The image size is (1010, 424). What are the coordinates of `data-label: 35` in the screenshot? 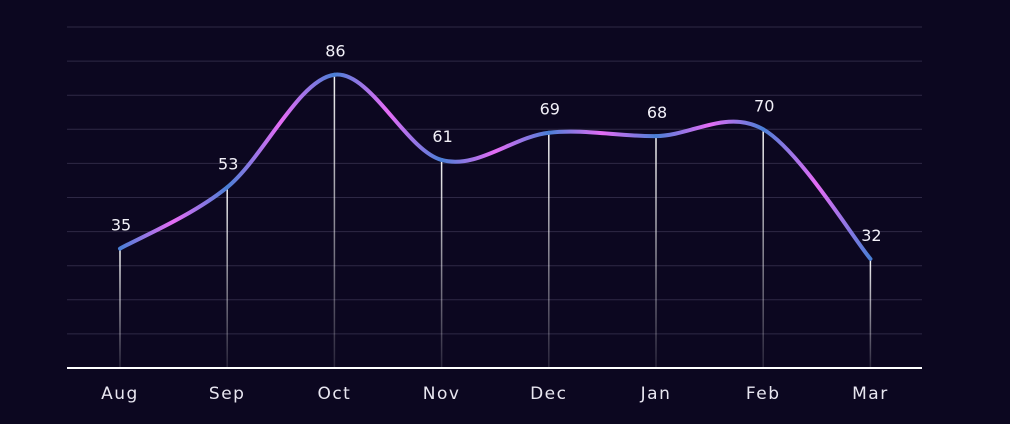 It's located at (121, 225).